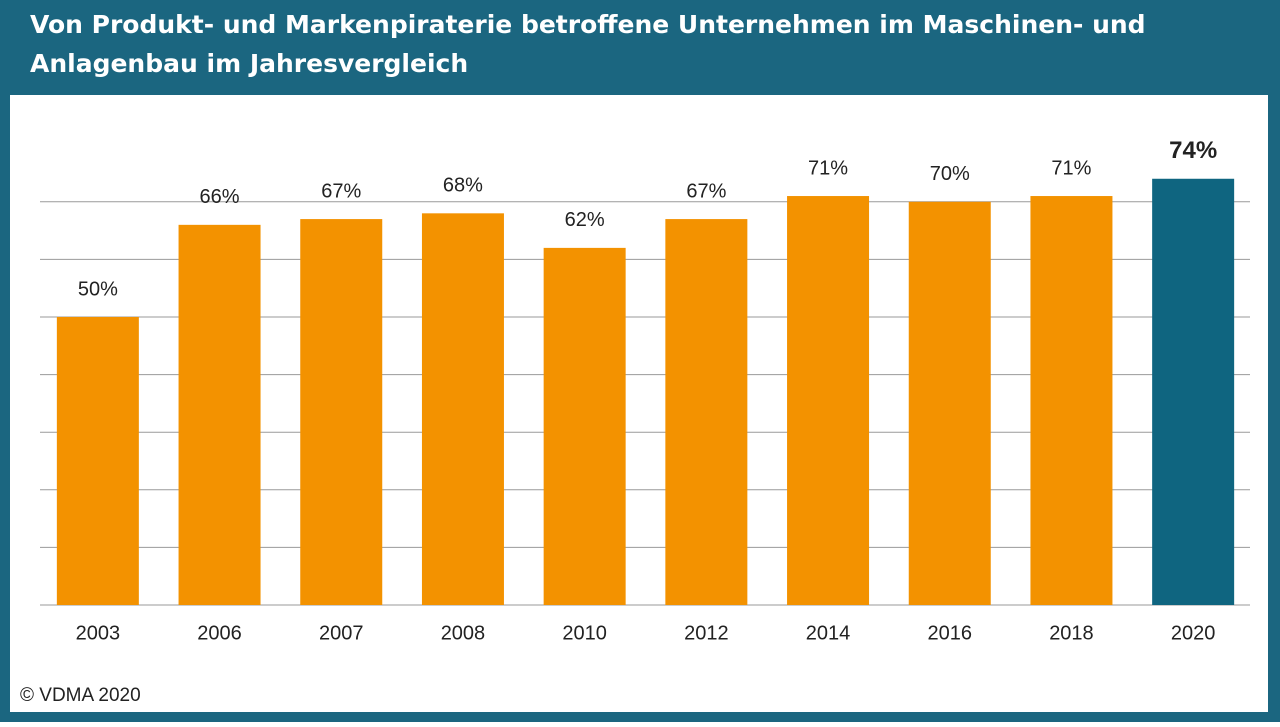 The width and height of the screenshot is (1280, 727). What do you see at coordinates (220, 197) in the screenshot?
I see `value-label: 66%` at bounding box center [220, 197].